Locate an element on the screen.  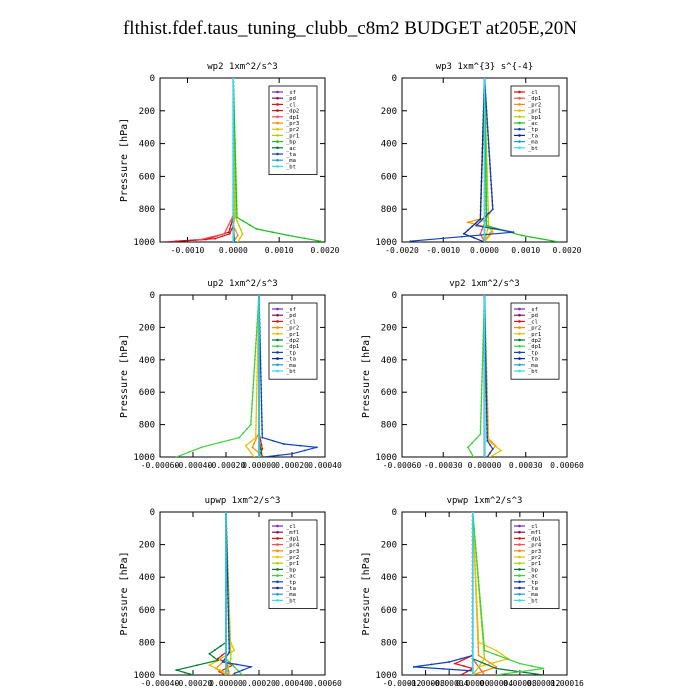
y-tick-label: 200 is located at coordinates (147, 112).